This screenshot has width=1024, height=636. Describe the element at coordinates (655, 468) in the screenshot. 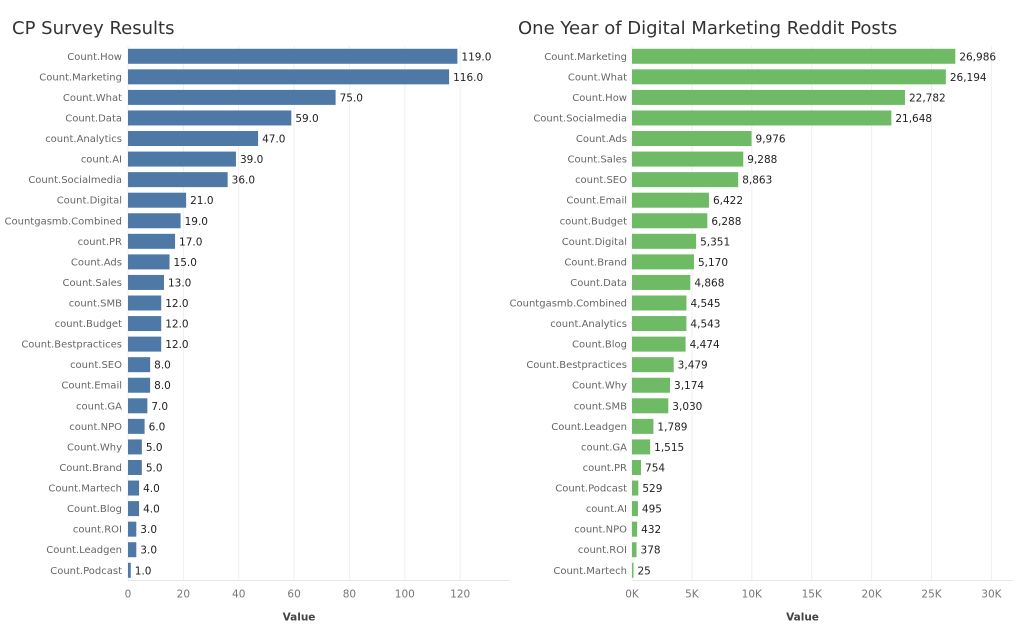

I see `data-label: 754` at that location.